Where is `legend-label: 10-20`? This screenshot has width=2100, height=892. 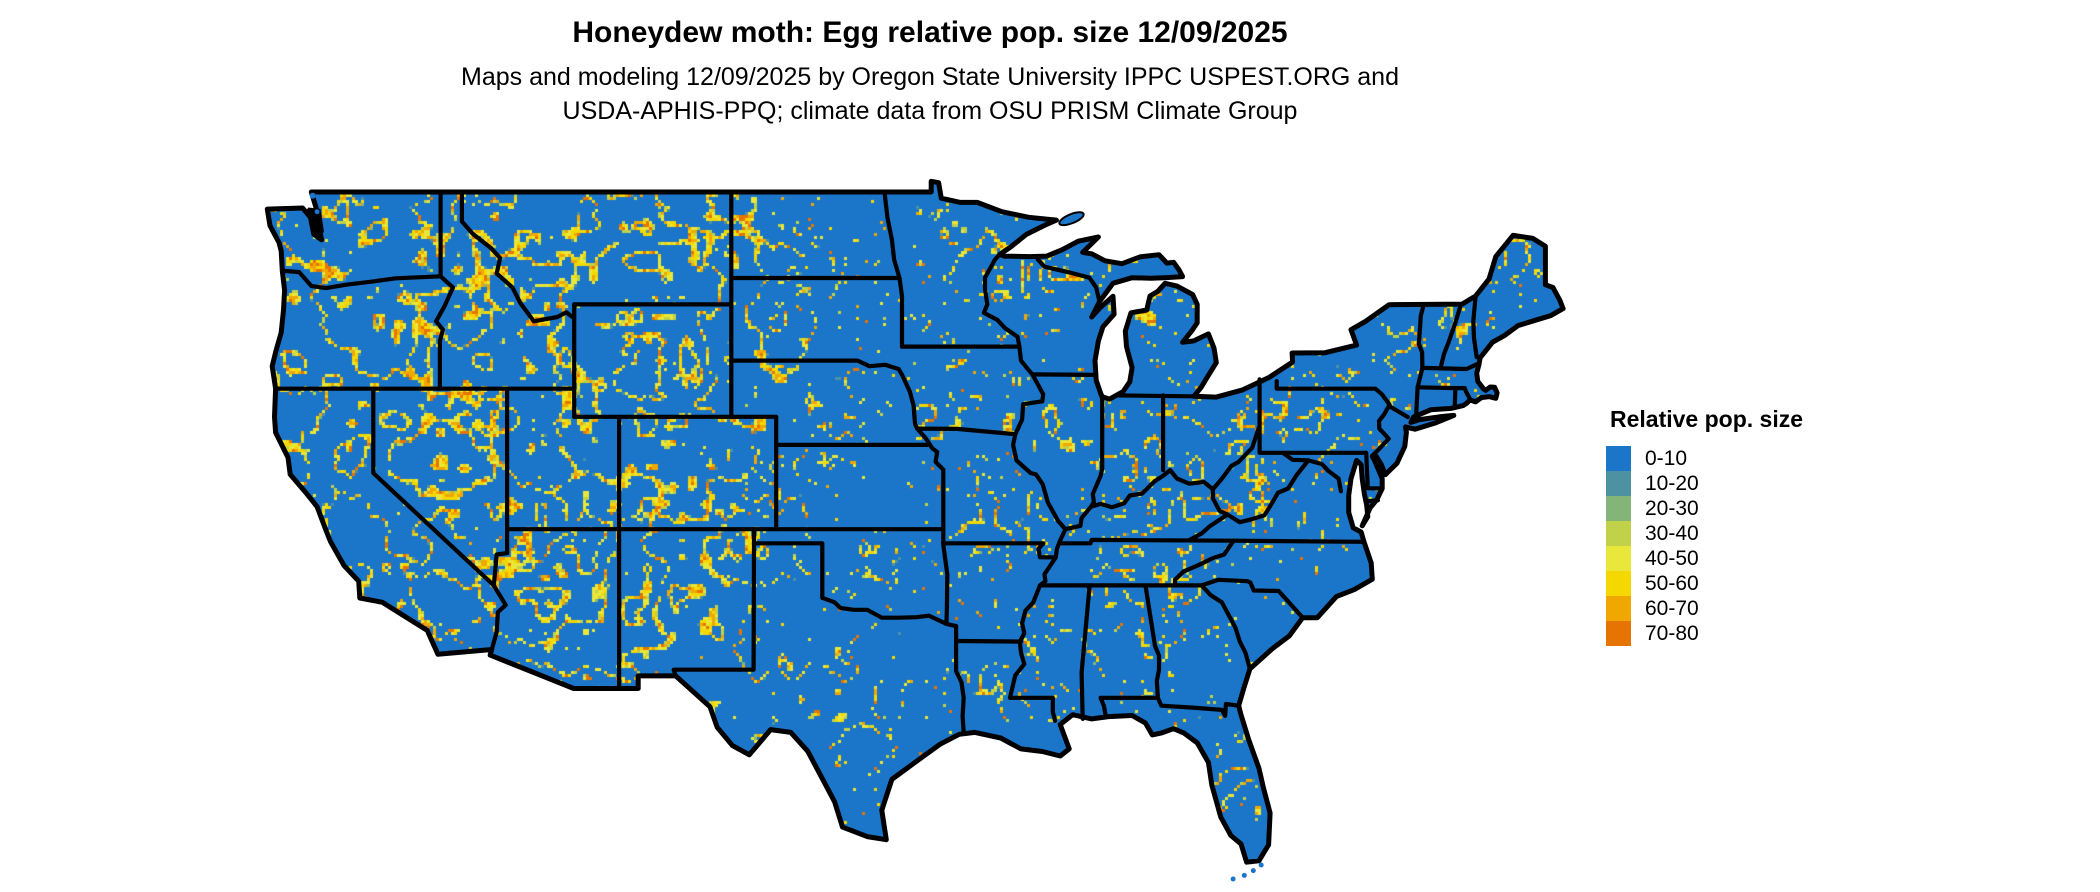
legend-label: 10-20 is located at coordinates (1672, 483).